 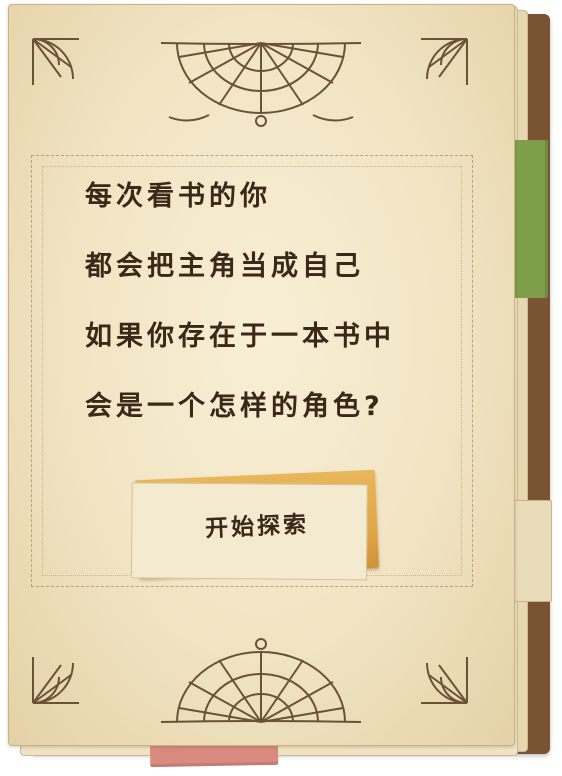 I want to click on story-line: 都会把主角当成自己, so click(x=224, y=266).